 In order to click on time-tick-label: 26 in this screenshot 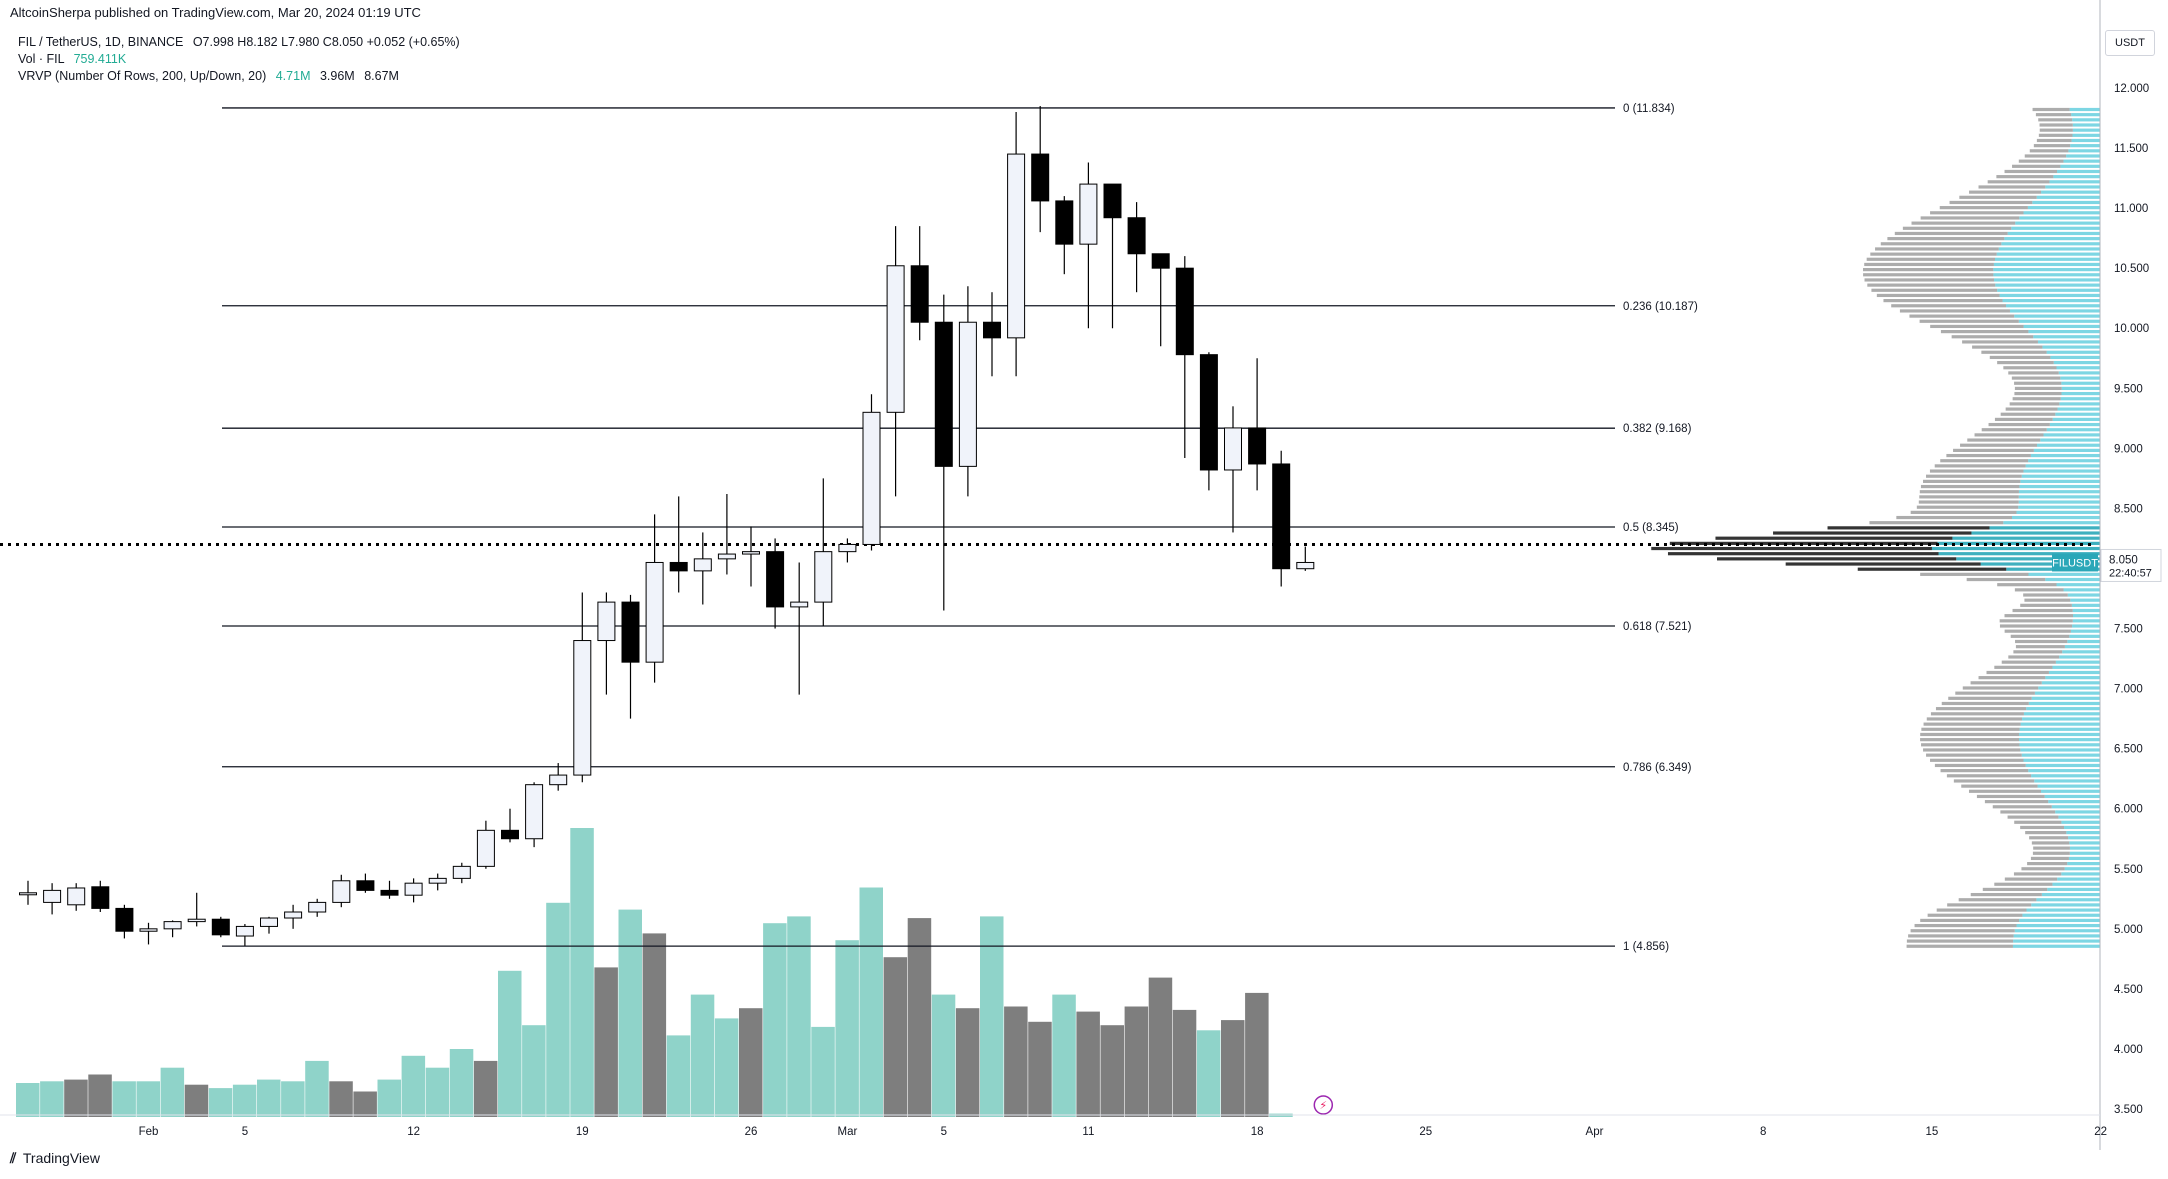, I will do `click(751, 1132)`.